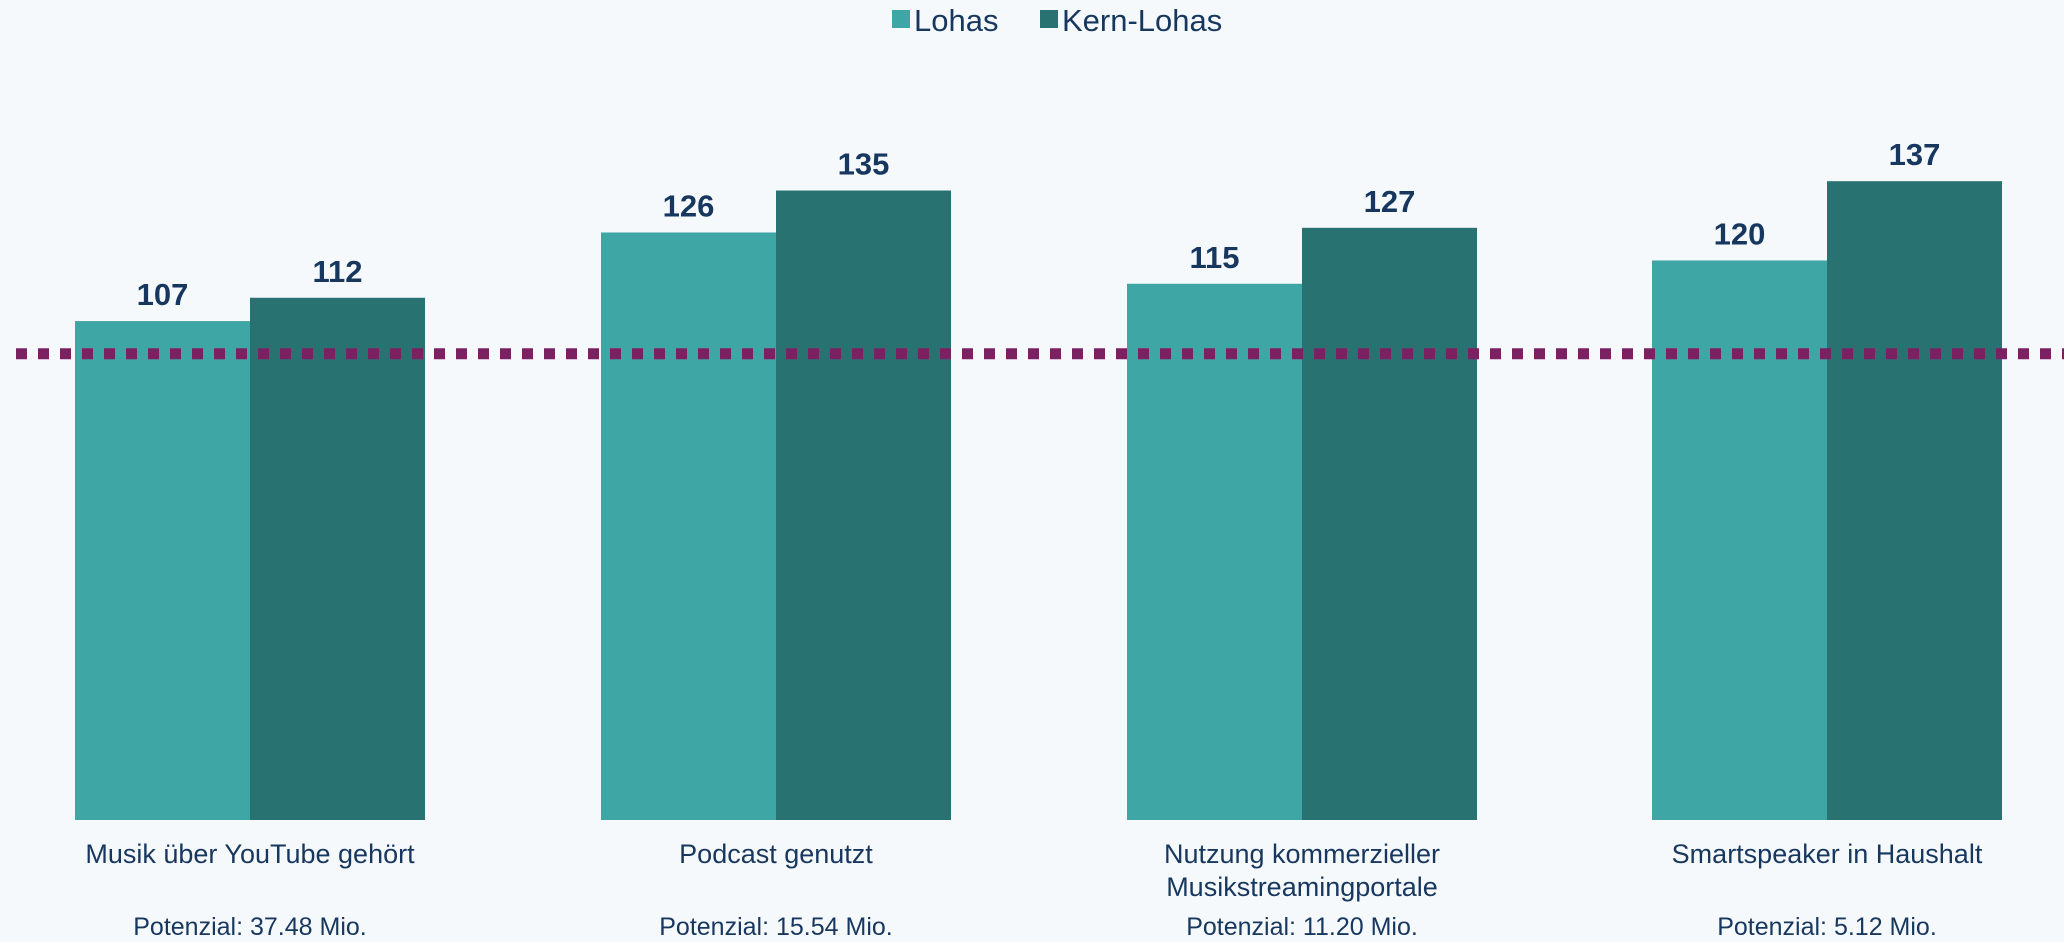 This screenshot has height=942, width=2064. Describe the element at coordinates (1915, 154) in the screenshot. I see `value-label: 137` at that location.